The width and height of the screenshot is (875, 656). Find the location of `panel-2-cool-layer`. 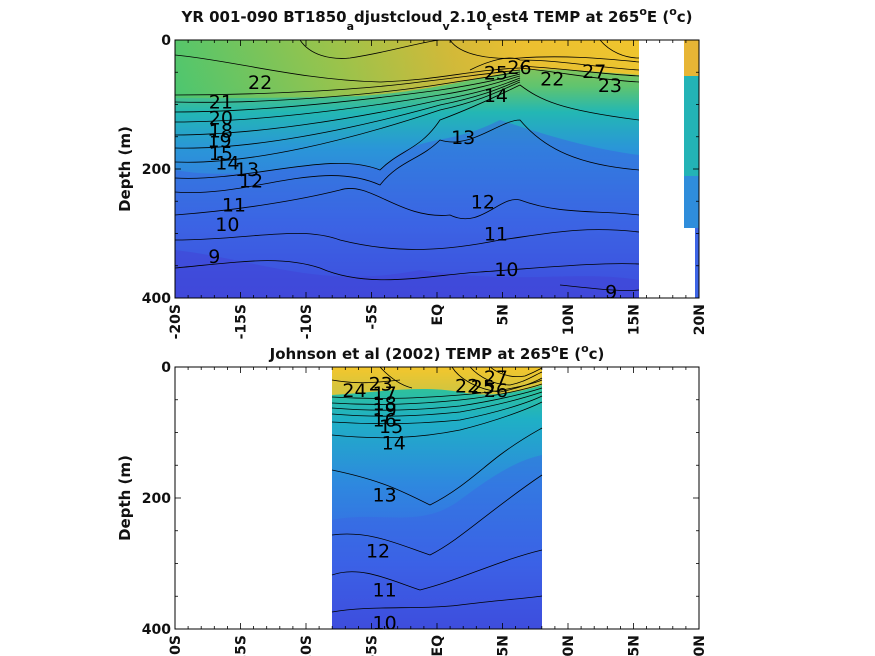

panel-2-cool-layer is located at coordinates (437, 542).